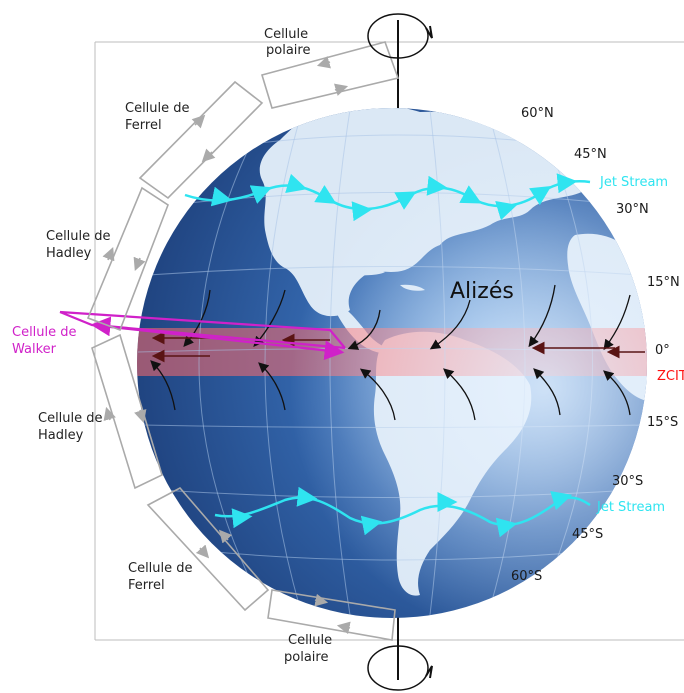  What do you see at coordinates (662, 350) in the screenshot?
I see `lat-0: 0°` at bounding box center [662, 350].